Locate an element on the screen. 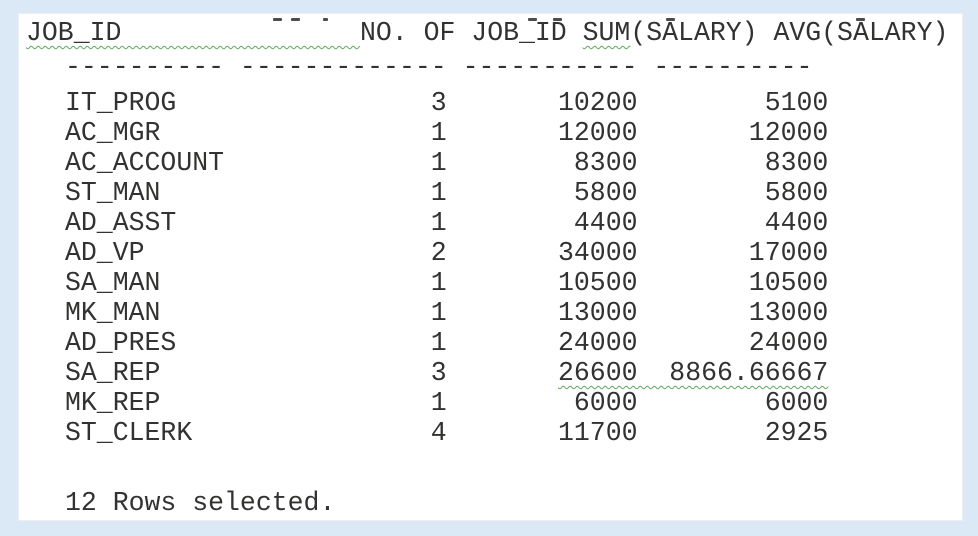 Image resolution: width=978 pixels, height=536 pixels. table-row: ST_MAN 1 5800 5800 is located at coordinates (447, 193).